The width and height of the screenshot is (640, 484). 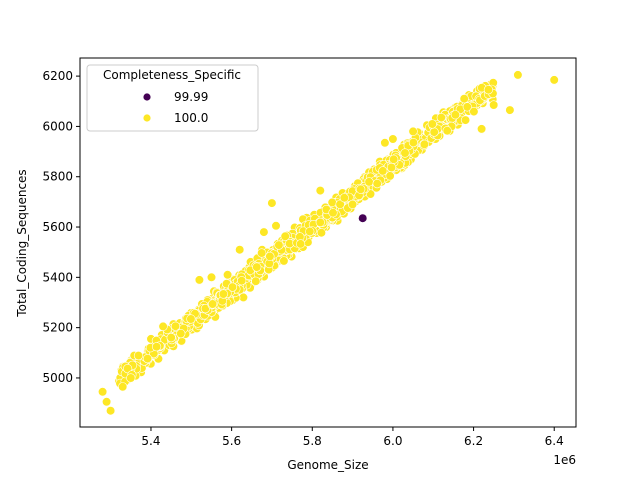 I want to click on y-axis-label: Total_Coding_Sequences, so click(x=22, y=243).